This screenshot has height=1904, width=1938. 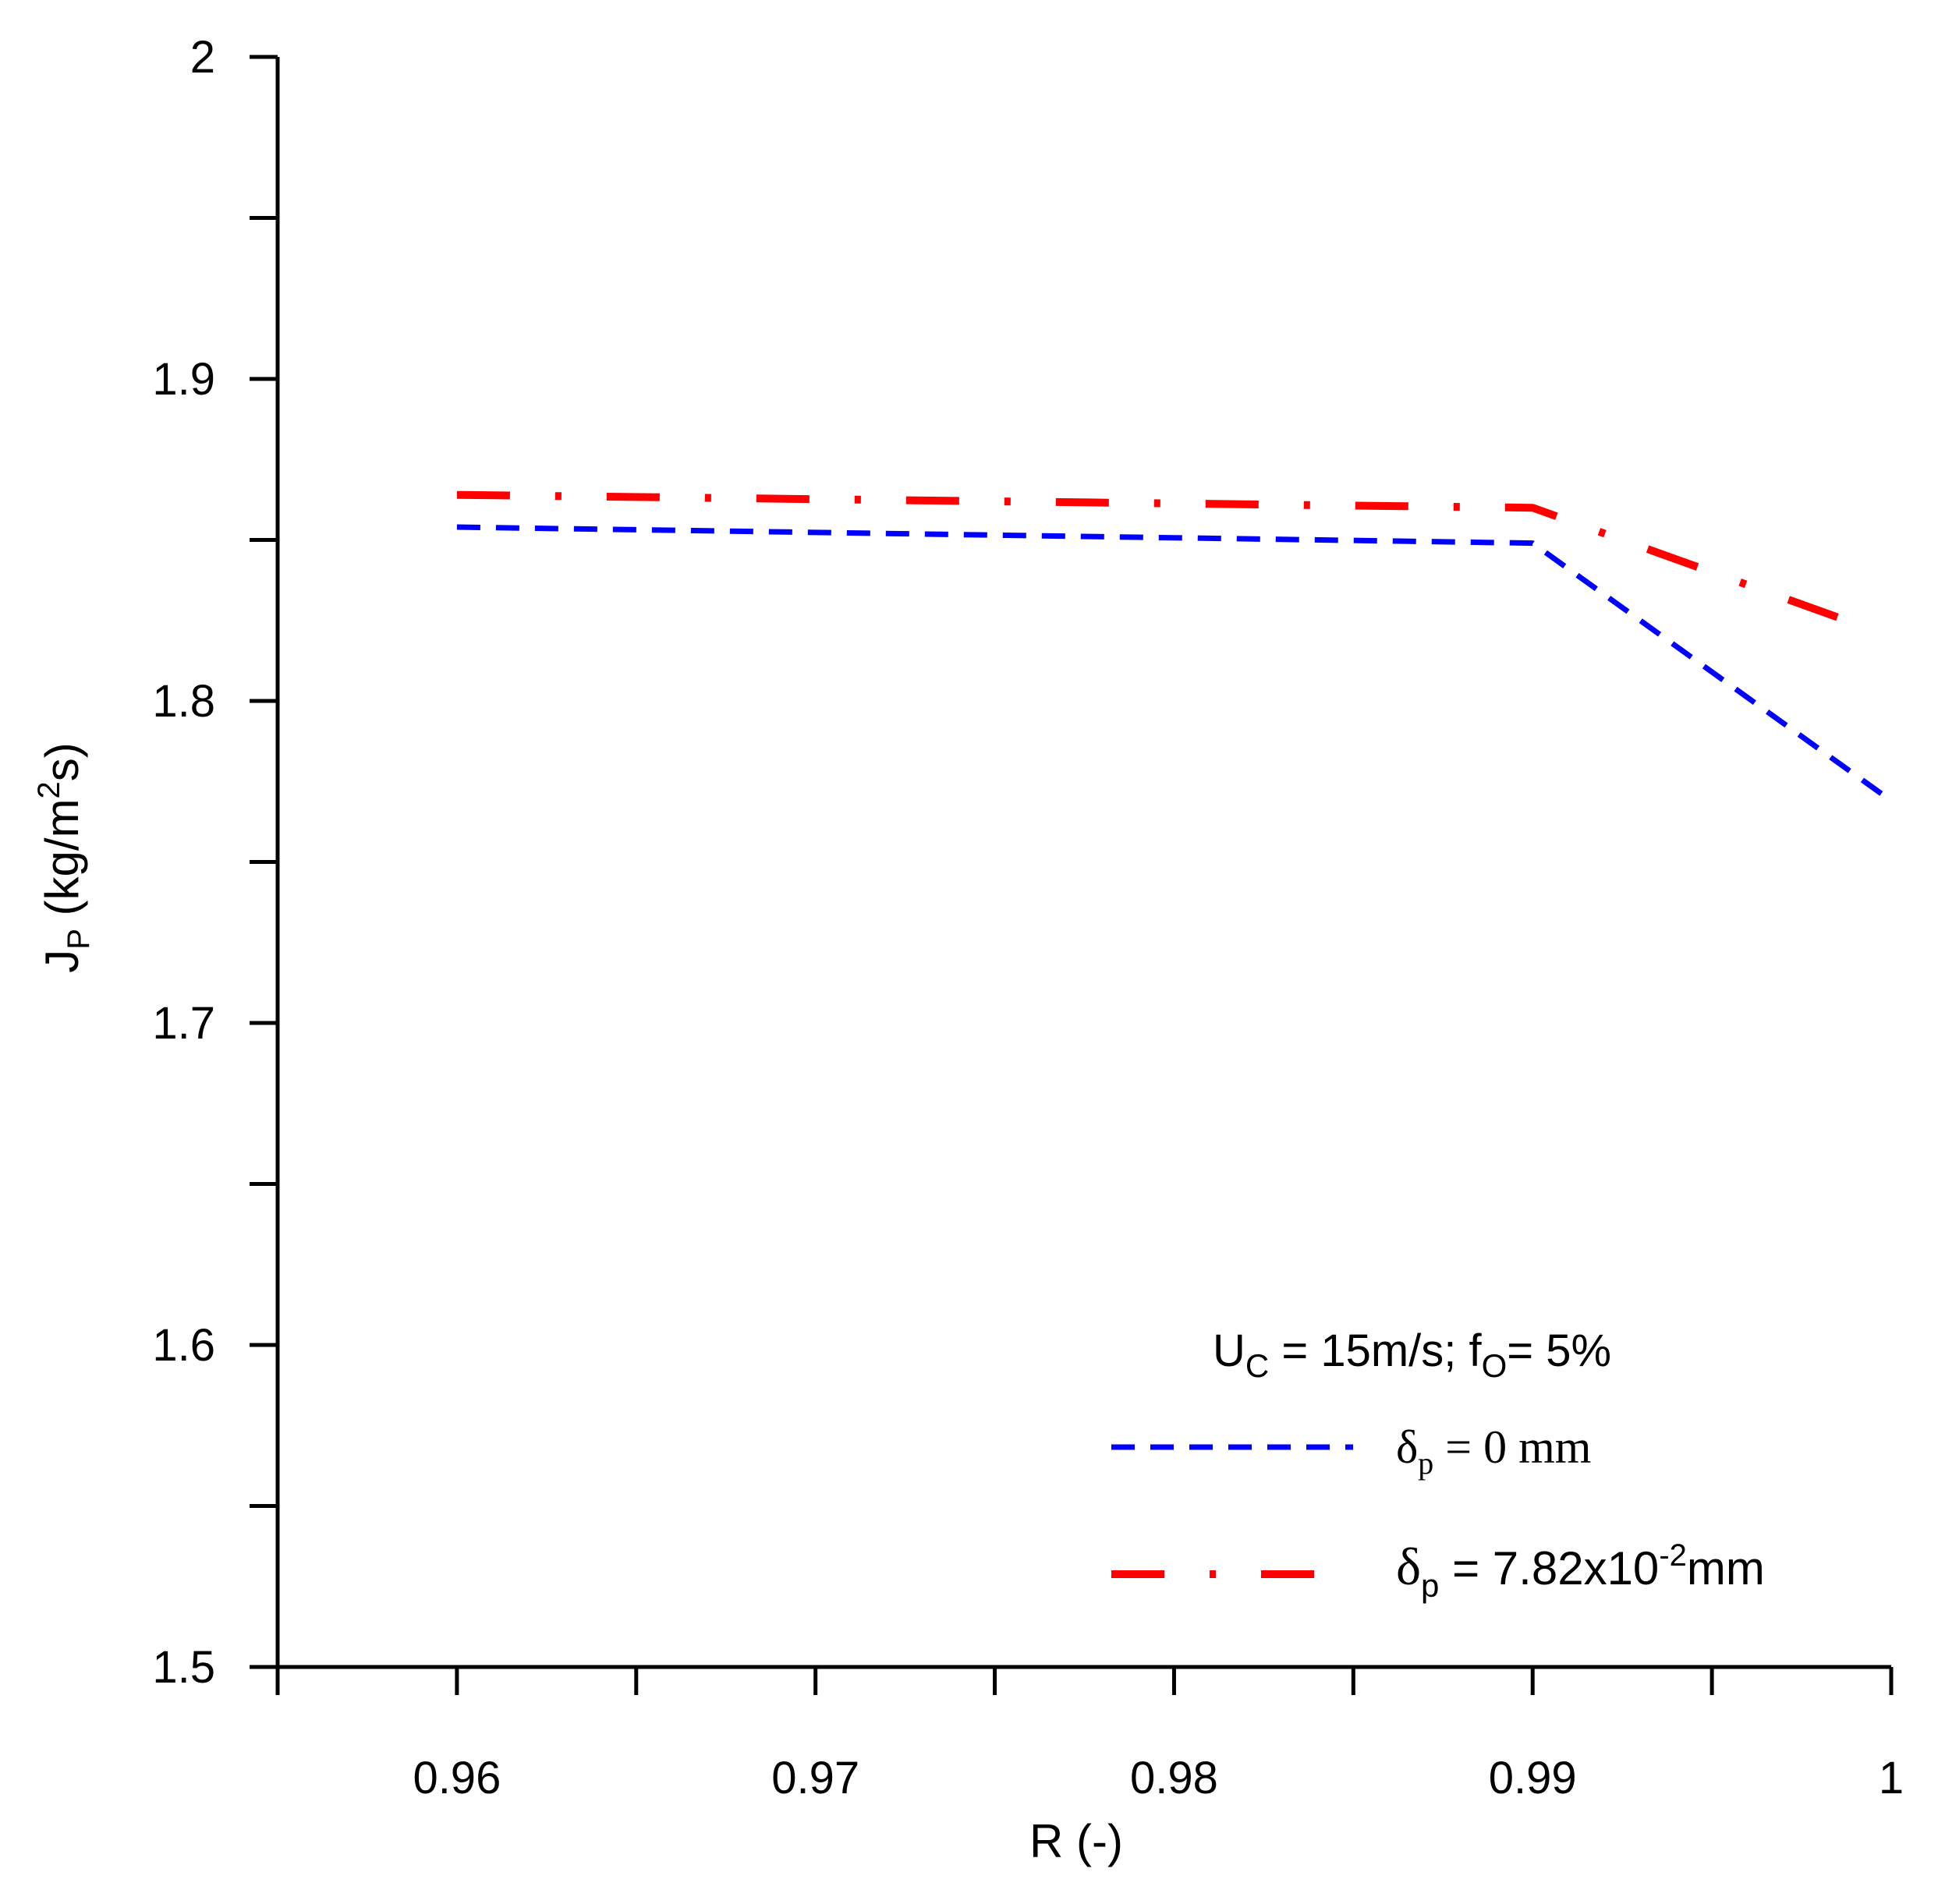 I want to click on y-tick-label: 1.8, so click(x=183, y=702).